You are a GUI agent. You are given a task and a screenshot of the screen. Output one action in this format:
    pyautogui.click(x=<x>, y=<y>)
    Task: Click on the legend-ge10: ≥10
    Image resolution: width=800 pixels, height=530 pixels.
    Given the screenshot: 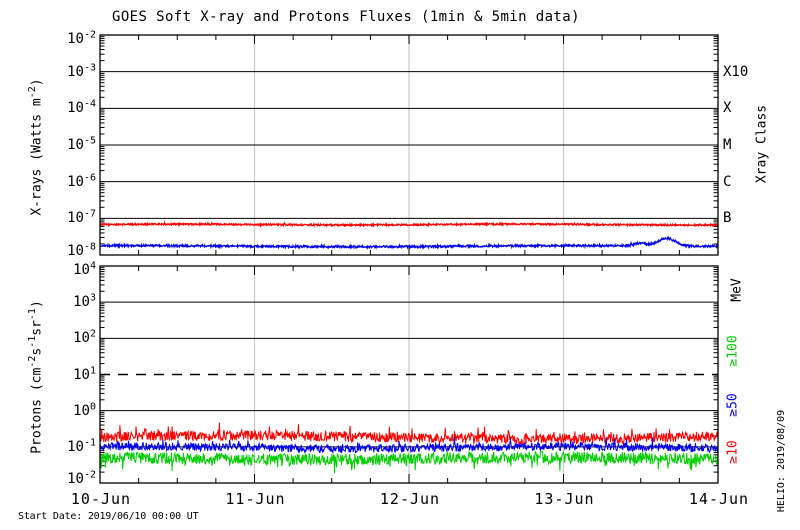 What is the action you would take?
    pyautogui.click(x=733, y=452)
    